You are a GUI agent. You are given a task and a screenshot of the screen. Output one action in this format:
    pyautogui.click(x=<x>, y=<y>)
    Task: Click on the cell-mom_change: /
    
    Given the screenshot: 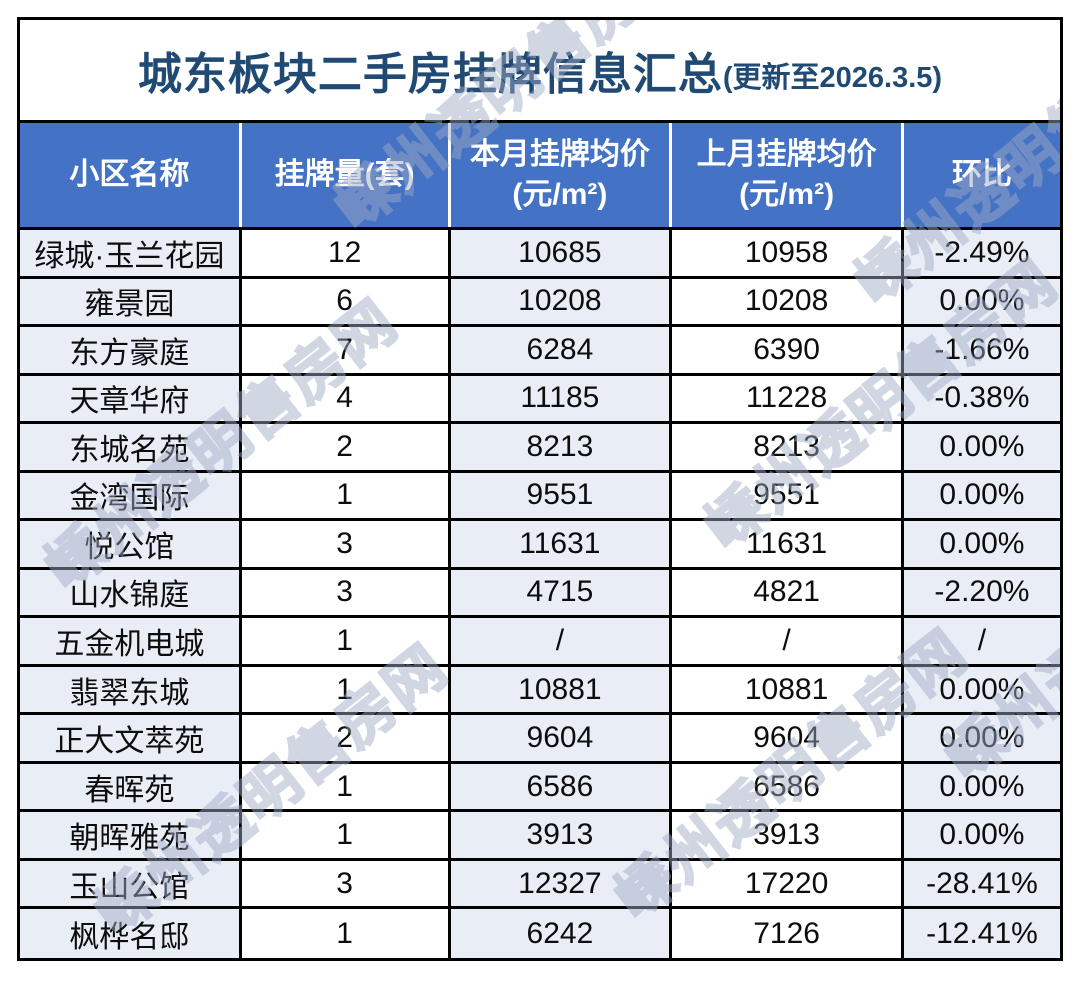 What is the action you would take?
    pyautogui.click(x=980, y=641)
    